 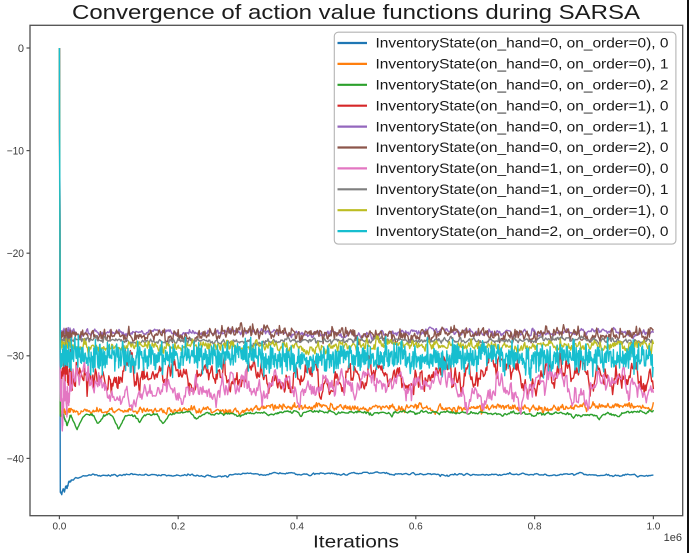 What do you see at coordinates (356, 542) in the screenshot?
I see `svg-text: Iterations` at bounding box center [356, 542].